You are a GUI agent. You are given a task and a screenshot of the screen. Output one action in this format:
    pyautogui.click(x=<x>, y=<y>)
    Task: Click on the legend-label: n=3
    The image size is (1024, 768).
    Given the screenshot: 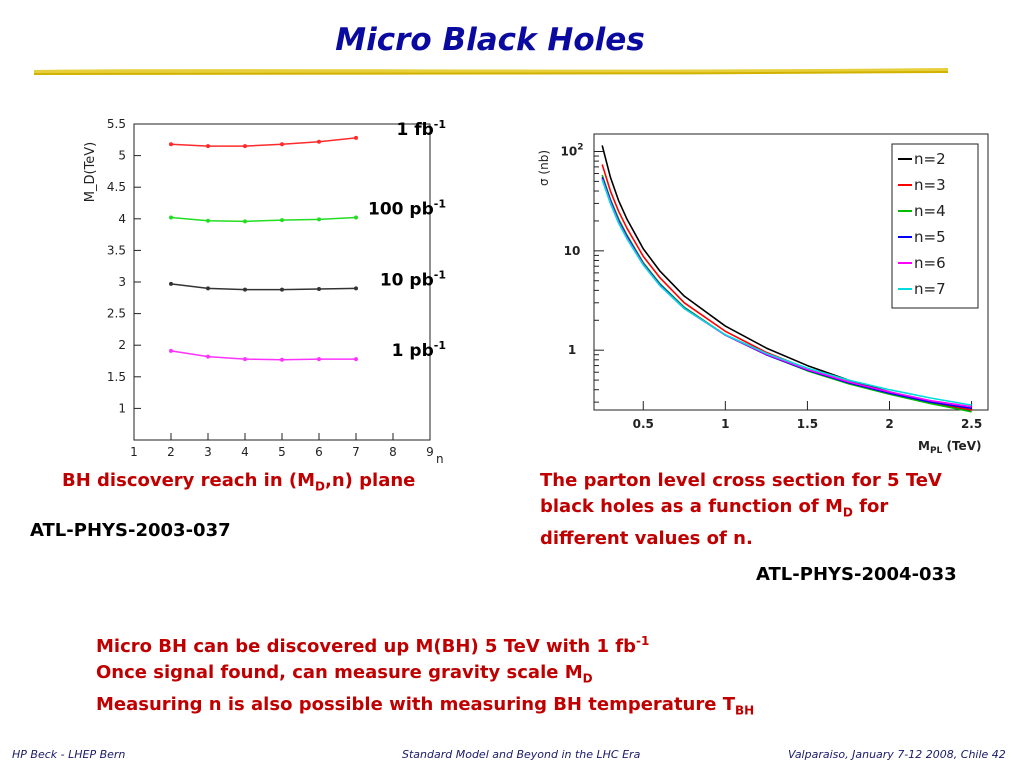 What is the action you would take?
    pyautogui.click(x=930, y=185)
    